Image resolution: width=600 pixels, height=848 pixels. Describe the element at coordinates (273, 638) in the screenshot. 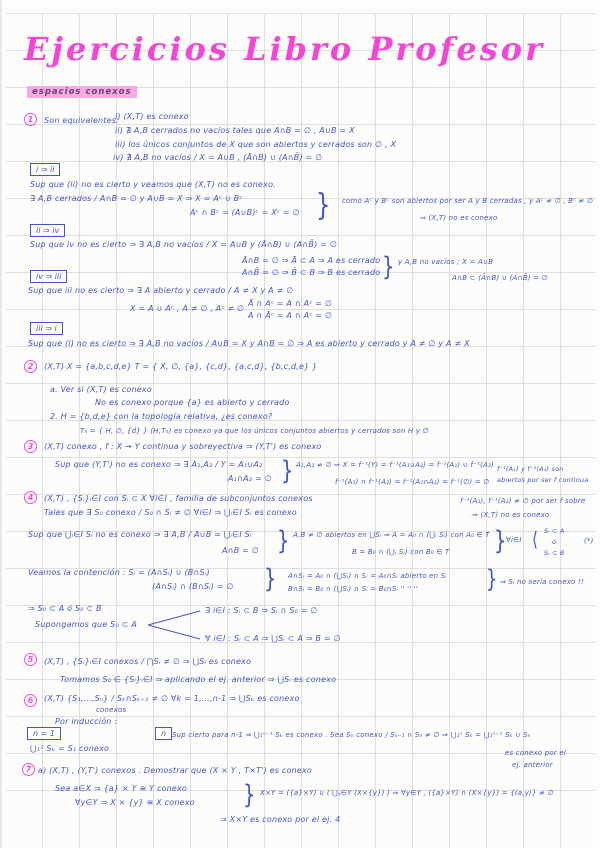

I see `ex4-line14: ∀ i∈I : Sᵢ ⊂ A ⇒ ⋃Sᵢ ⊂ A ⇒ B = ∅` at that location.